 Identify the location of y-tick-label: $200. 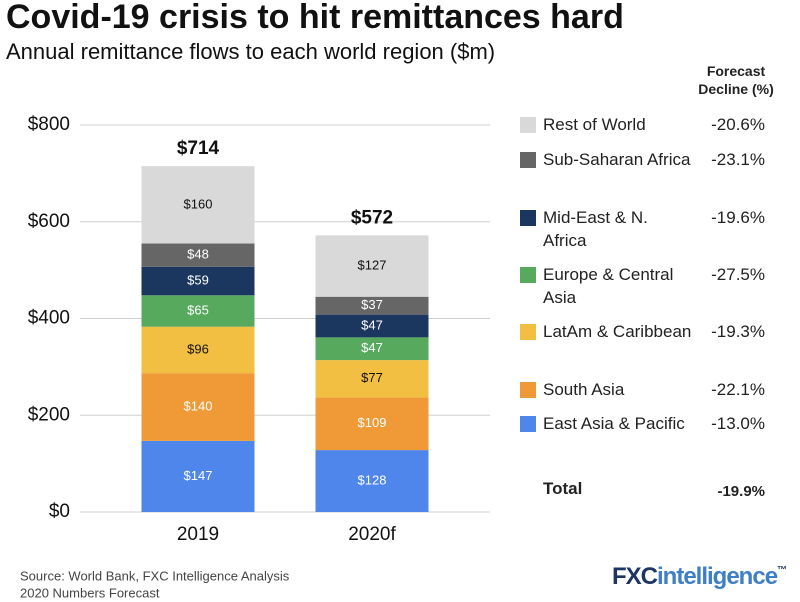
(49, 414).